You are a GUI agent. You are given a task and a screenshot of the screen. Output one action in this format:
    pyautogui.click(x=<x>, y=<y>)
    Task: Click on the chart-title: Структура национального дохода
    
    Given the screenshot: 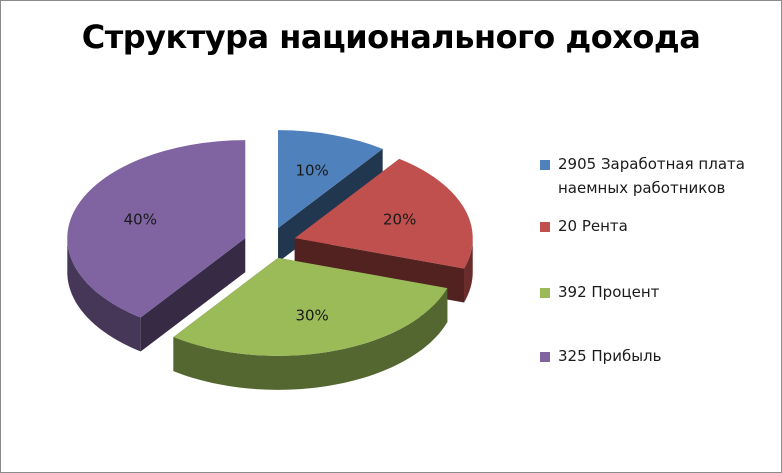 What is the action you would take?
    pyautogui.click(x=391, y=37)
    